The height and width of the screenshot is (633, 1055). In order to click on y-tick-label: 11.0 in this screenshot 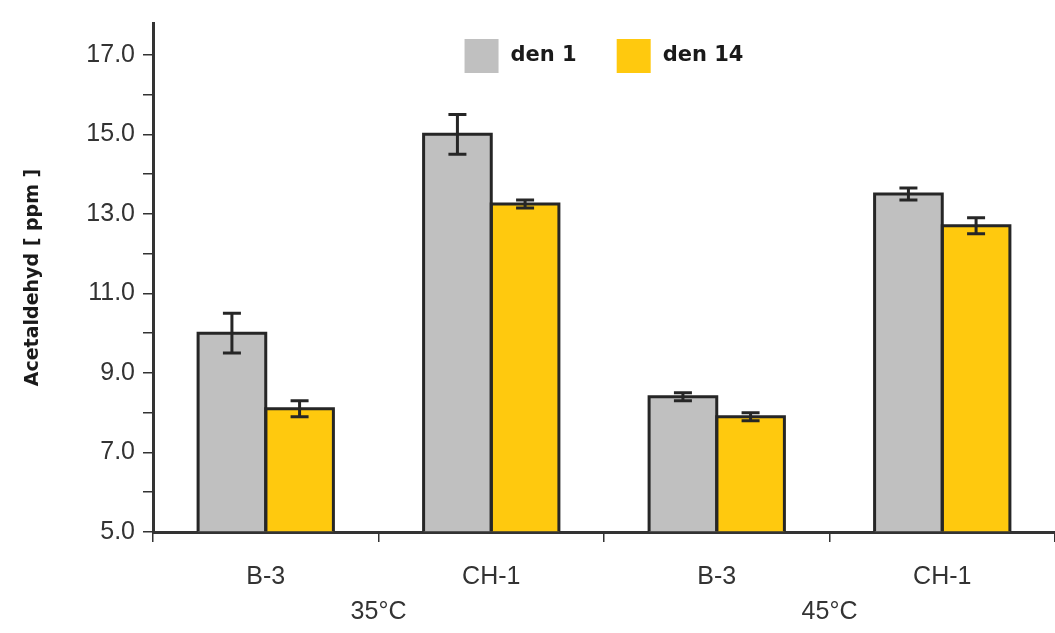, I will do `click(111, 291)`.